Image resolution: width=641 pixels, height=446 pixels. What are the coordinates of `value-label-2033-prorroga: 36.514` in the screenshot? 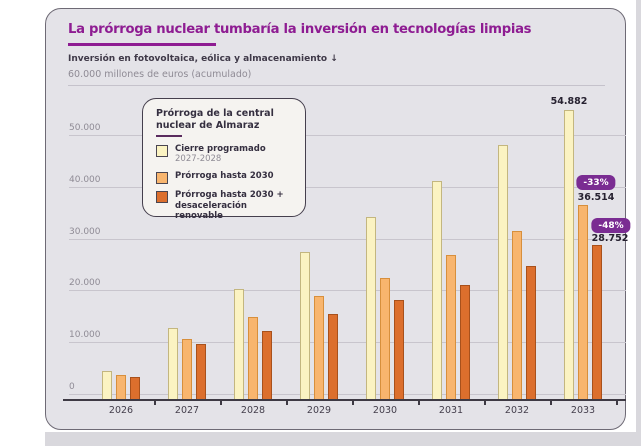 It's located at (596, 197).